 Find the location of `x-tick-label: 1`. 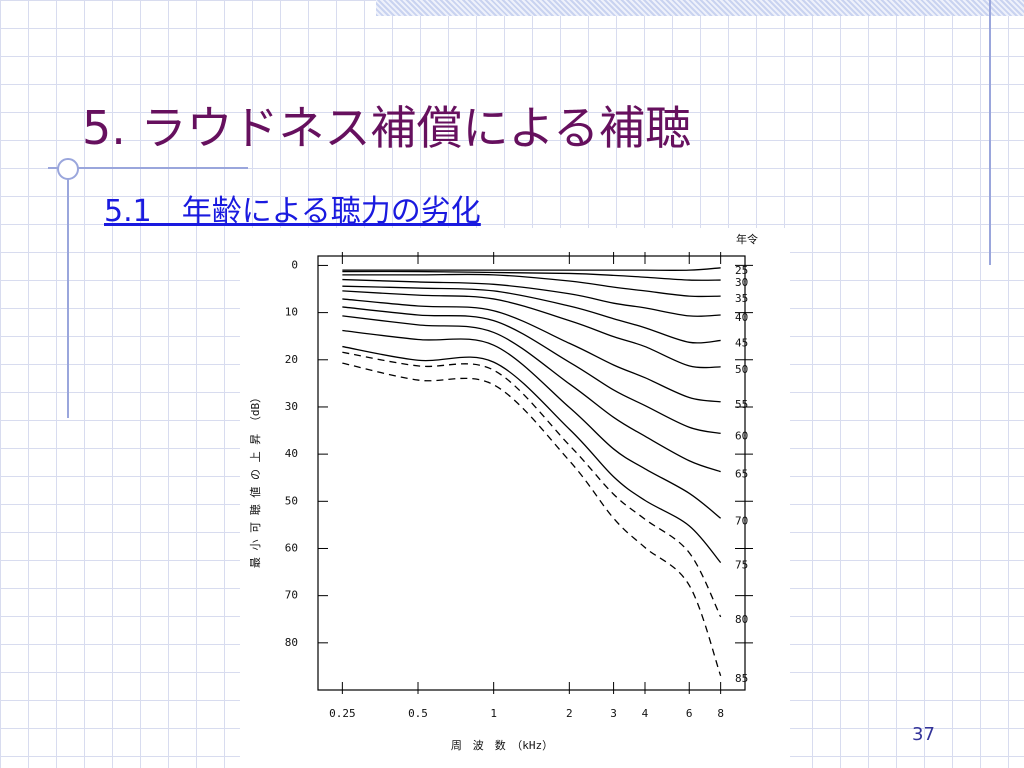

x-tick-label: 1 is located at coordinates (493, 713).